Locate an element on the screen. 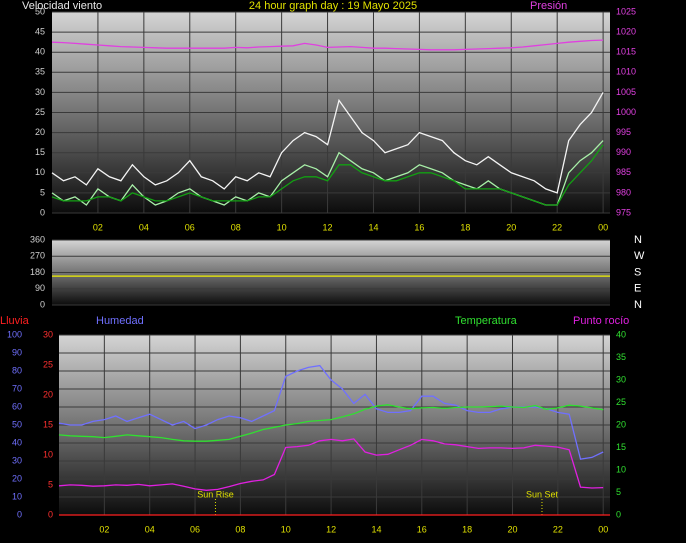 The width and height of the screenshot is (686, 543). y2-tick-label: 0 is located at coordinates (618, 514).